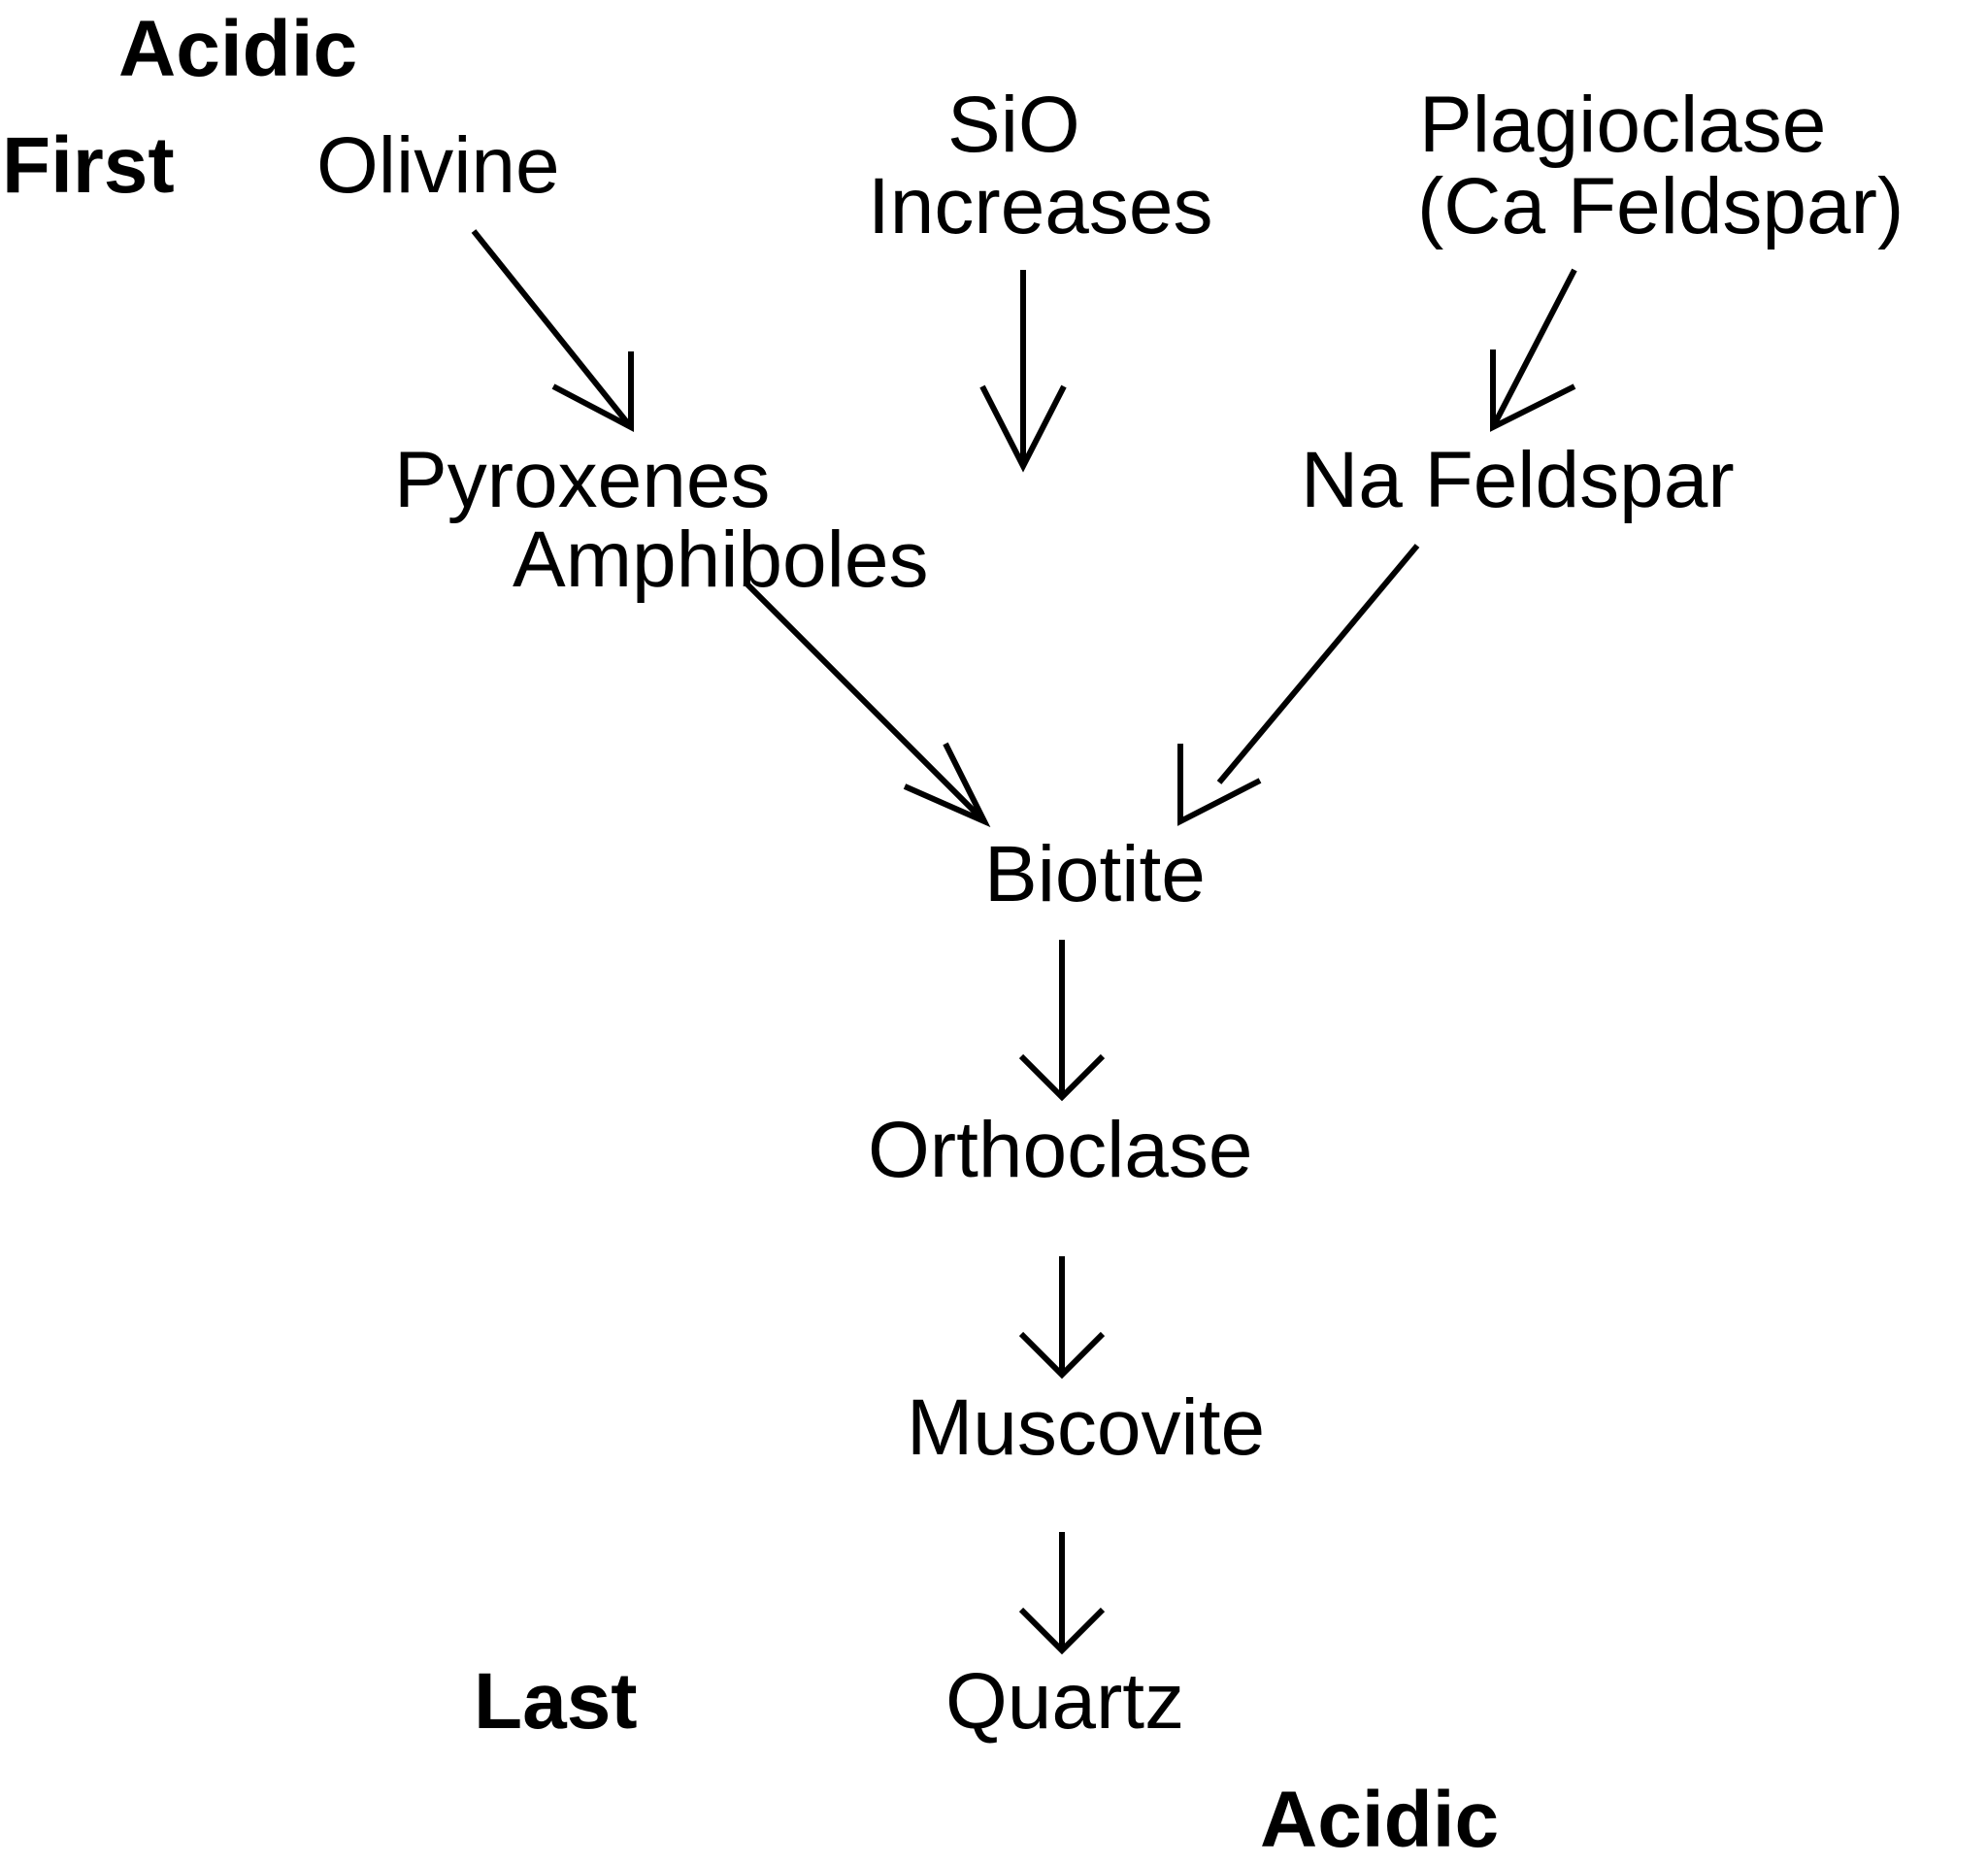  What do you see at coordinates (721, 560) in the screenshot?
I see `amphiboles-label: Amphiboles` at bounding box center [721, 560].